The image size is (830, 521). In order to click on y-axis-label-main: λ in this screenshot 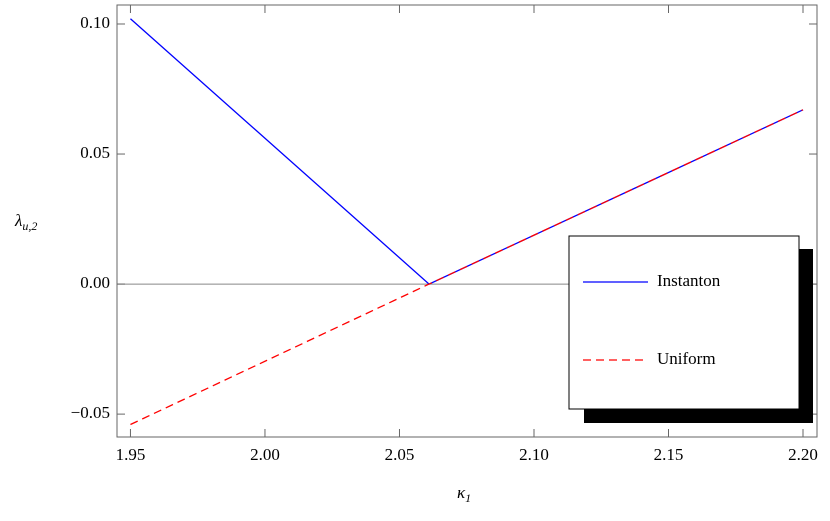, I will do `click(18, 220)`.